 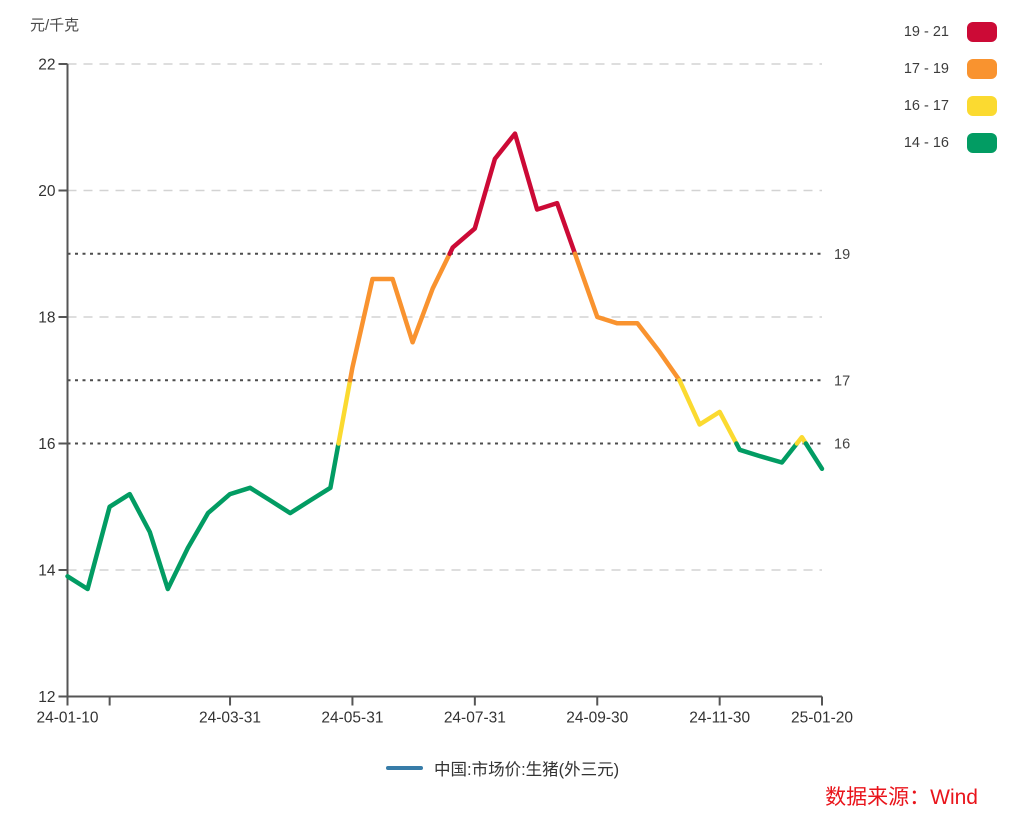 What do you see at coordinates (950, 143) in the screenshot?
I see `legend-item-14-16: 14 - 16` at bounding box center [950, 143].